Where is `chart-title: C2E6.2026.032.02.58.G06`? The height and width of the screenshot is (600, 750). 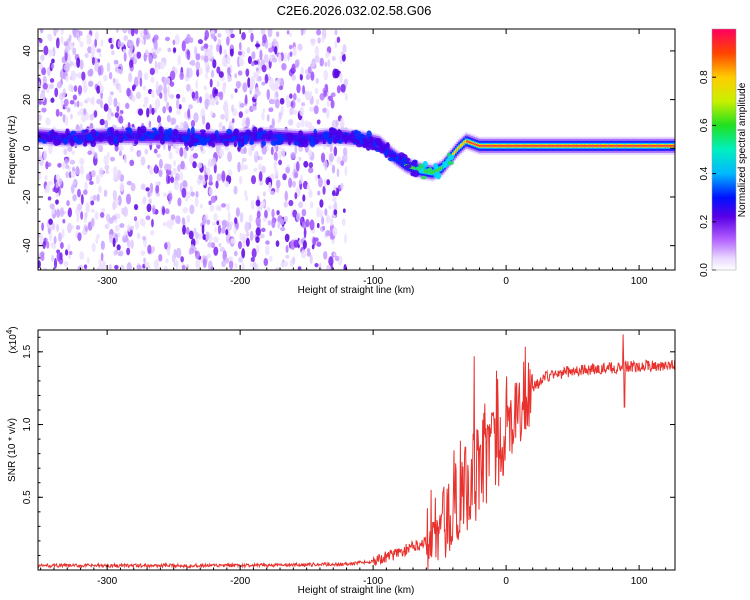
chart-title: C2E6.2026.032.02.58.G06 is located at coordinates (354, 10).